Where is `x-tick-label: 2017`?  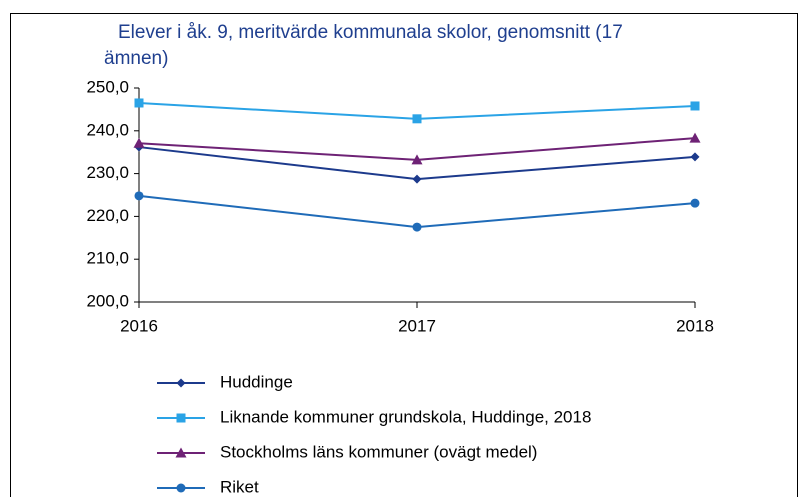 x-tick-label: 2017 is located at coordinates (417, 325).